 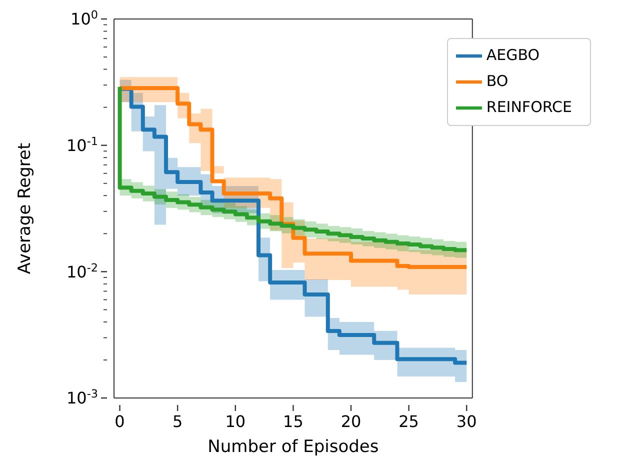 What do you see at coordinates (408, 421) in the screenshot?
I see `x-tick-label: 25` at bounding box center [408, 421].